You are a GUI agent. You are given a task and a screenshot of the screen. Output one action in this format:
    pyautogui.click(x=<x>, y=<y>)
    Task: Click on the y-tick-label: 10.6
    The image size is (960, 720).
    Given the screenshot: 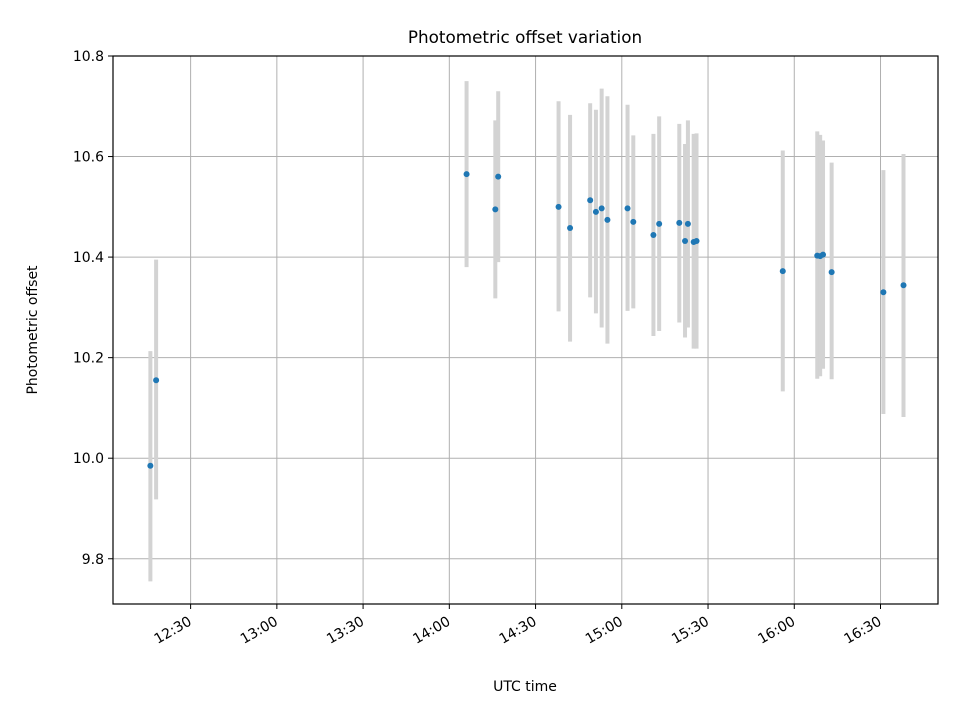 What is the action you would take?
    pyautogui.click(x=88, y=158)
    